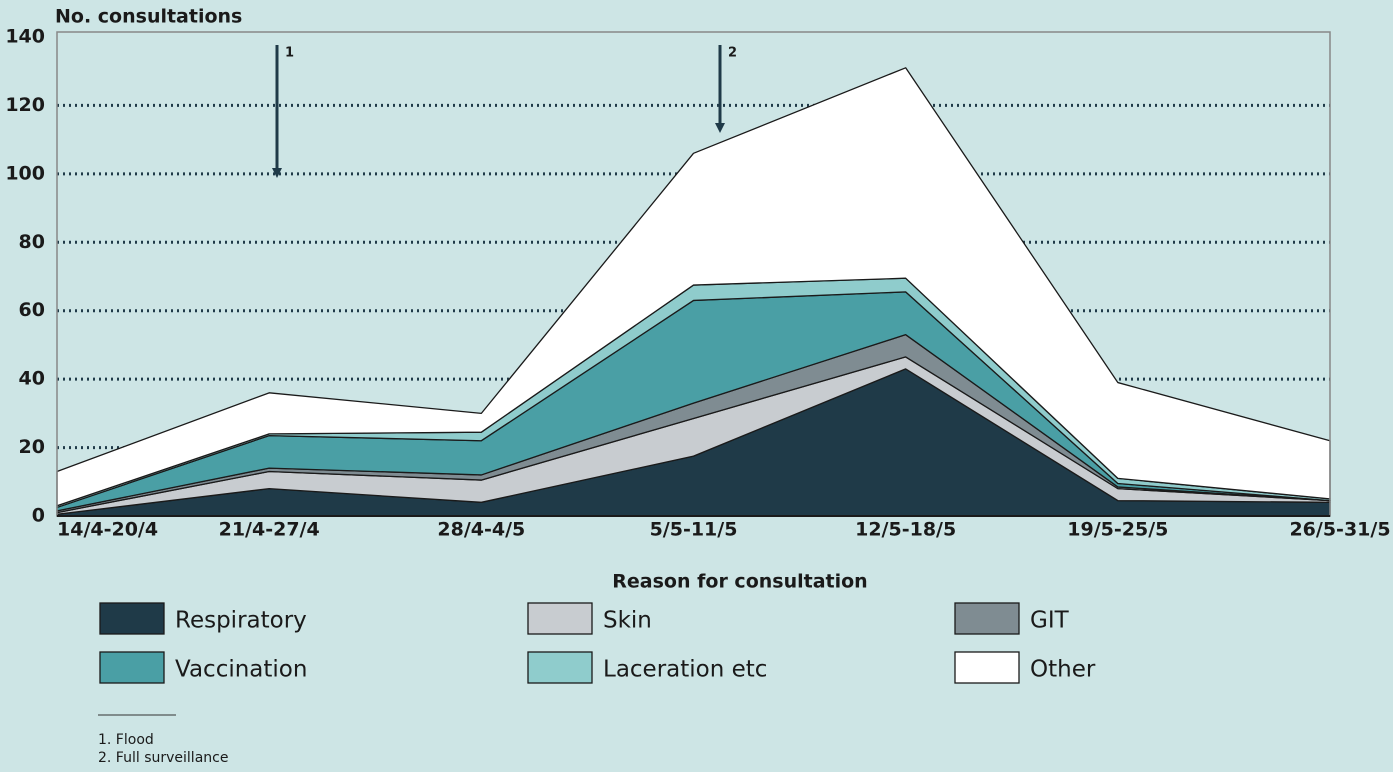 The height and width of the screenshot is (772, 1393). Describe the element at coordinates (739, 582) in the screenshot. I see `legend-title: Reason for consultation` at that location.